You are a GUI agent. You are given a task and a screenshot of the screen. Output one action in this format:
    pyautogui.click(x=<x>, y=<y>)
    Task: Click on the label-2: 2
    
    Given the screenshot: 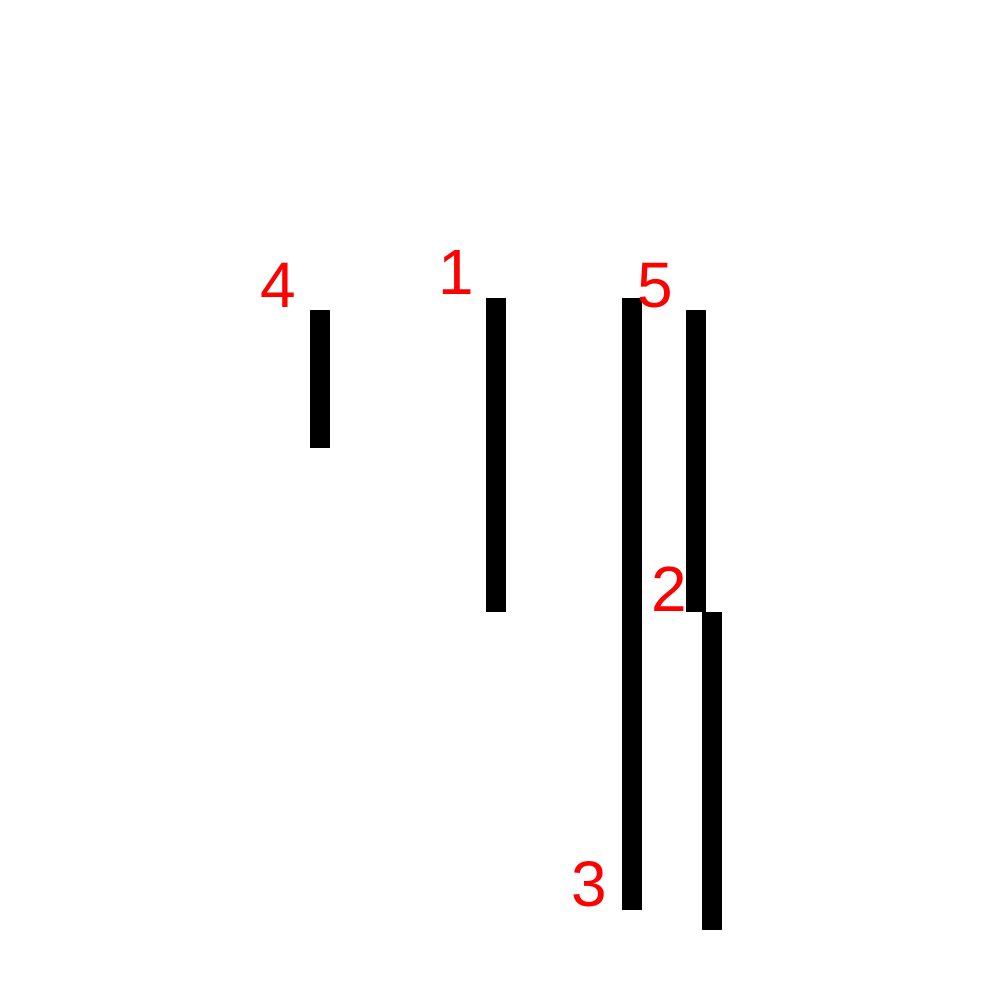 What is the action you would take?
    pyautogui.click(x=669, y=589)
    